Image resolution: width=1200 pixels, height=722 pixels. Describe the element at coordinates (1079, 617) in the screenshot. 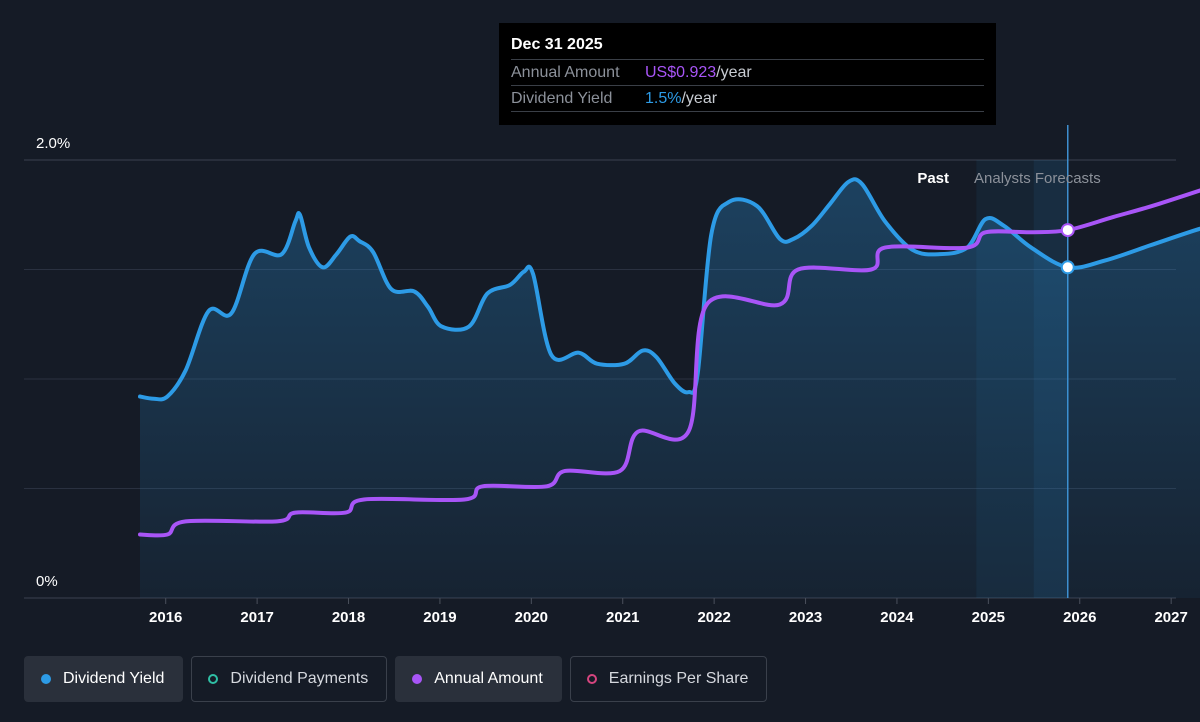

I see `x-tick-label: 2026` at that location.